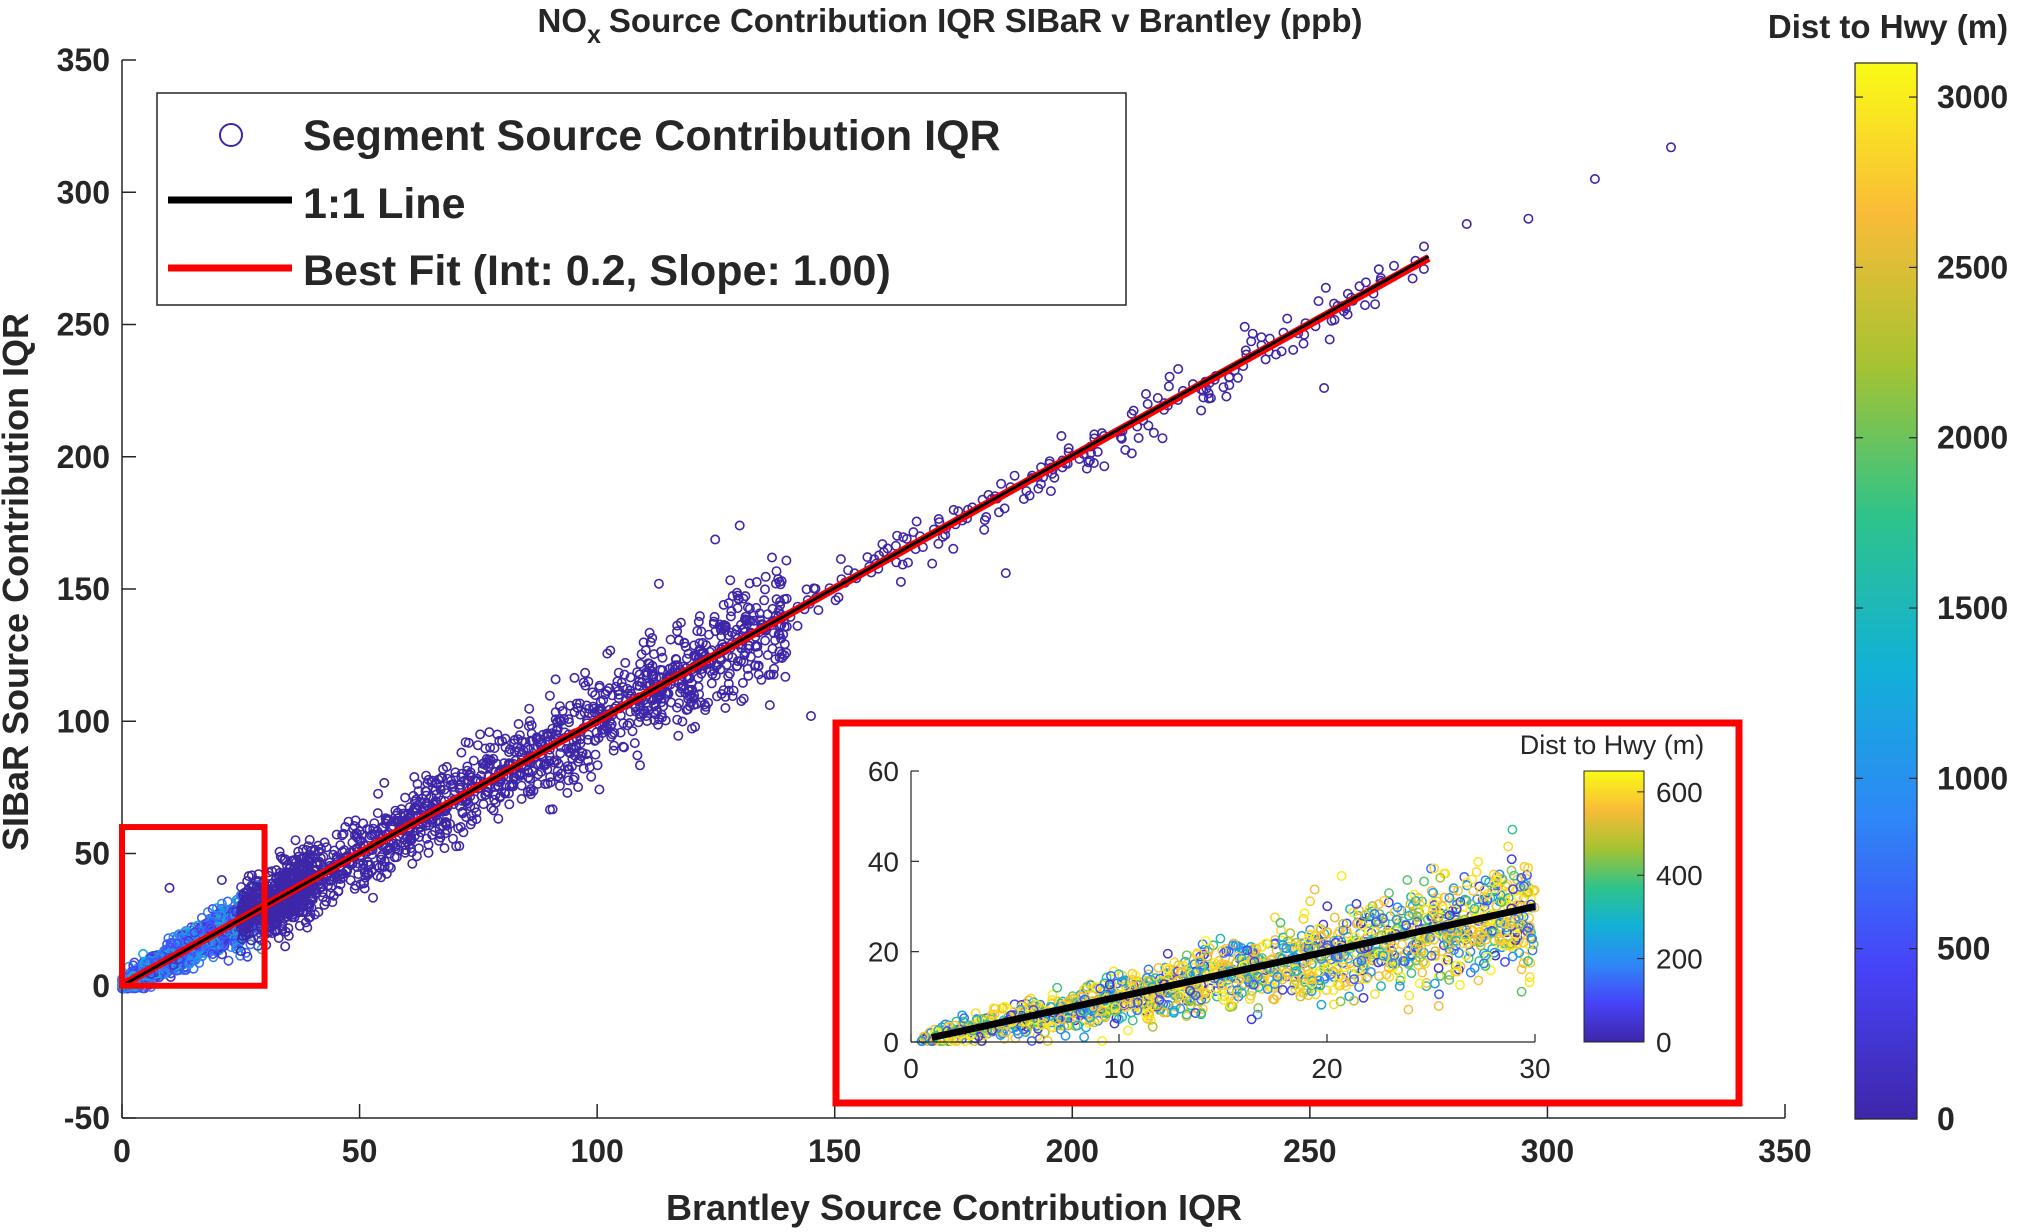  What do you see at coordinates (87, 1118) in the screenshot?
I see `y-tick-label: -50` at bounding box center [87, 1118].